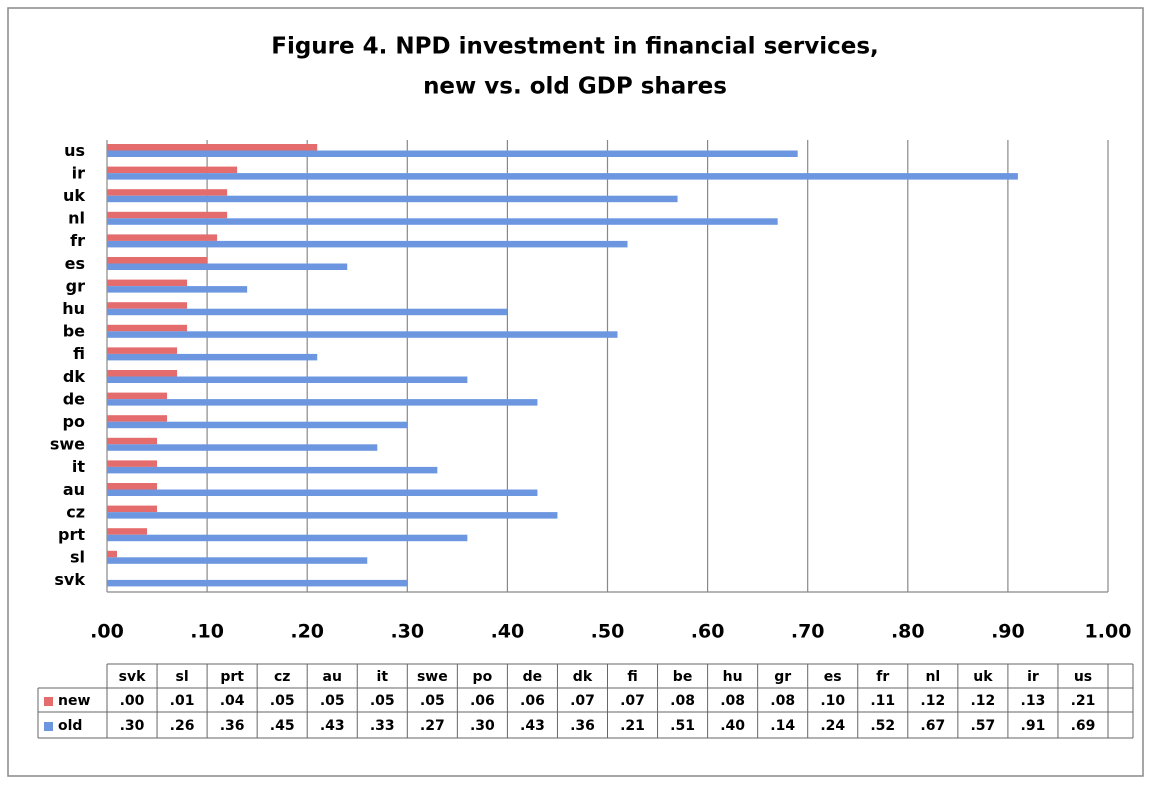  What do you see at coordinates (332, 726) in the screenshot?
I see `table-cell: .43` at bounding box center [332, 726].